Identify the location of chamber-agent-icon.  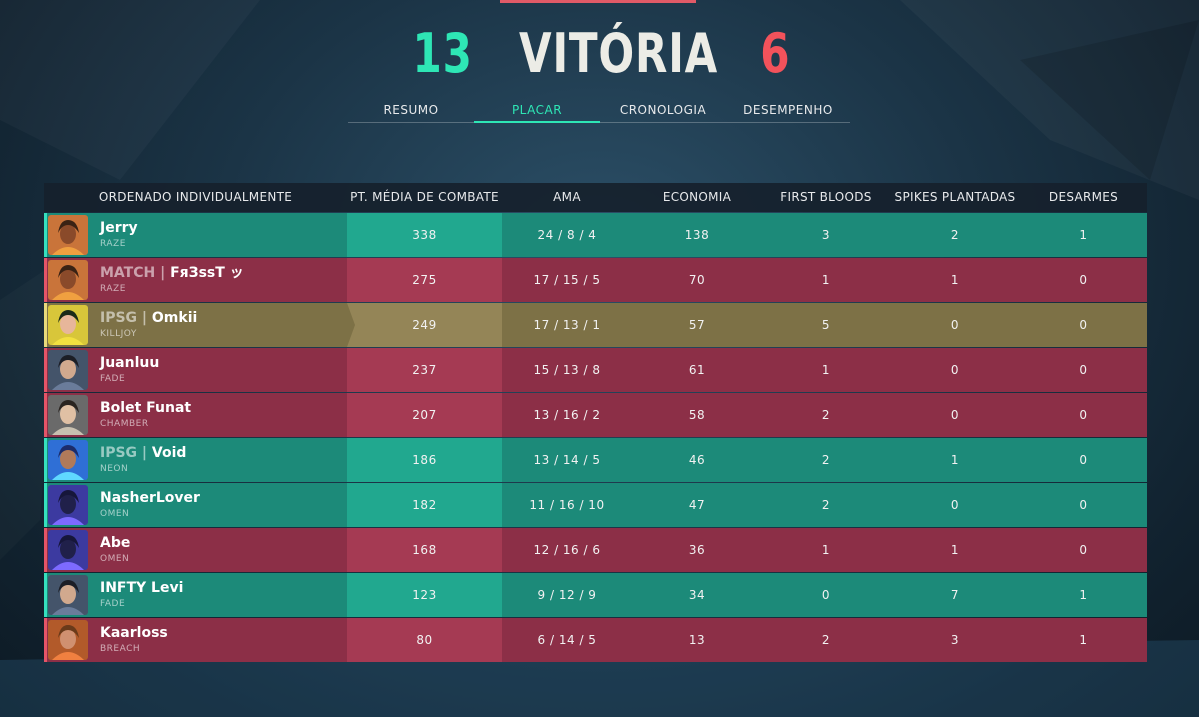
(68, 415).